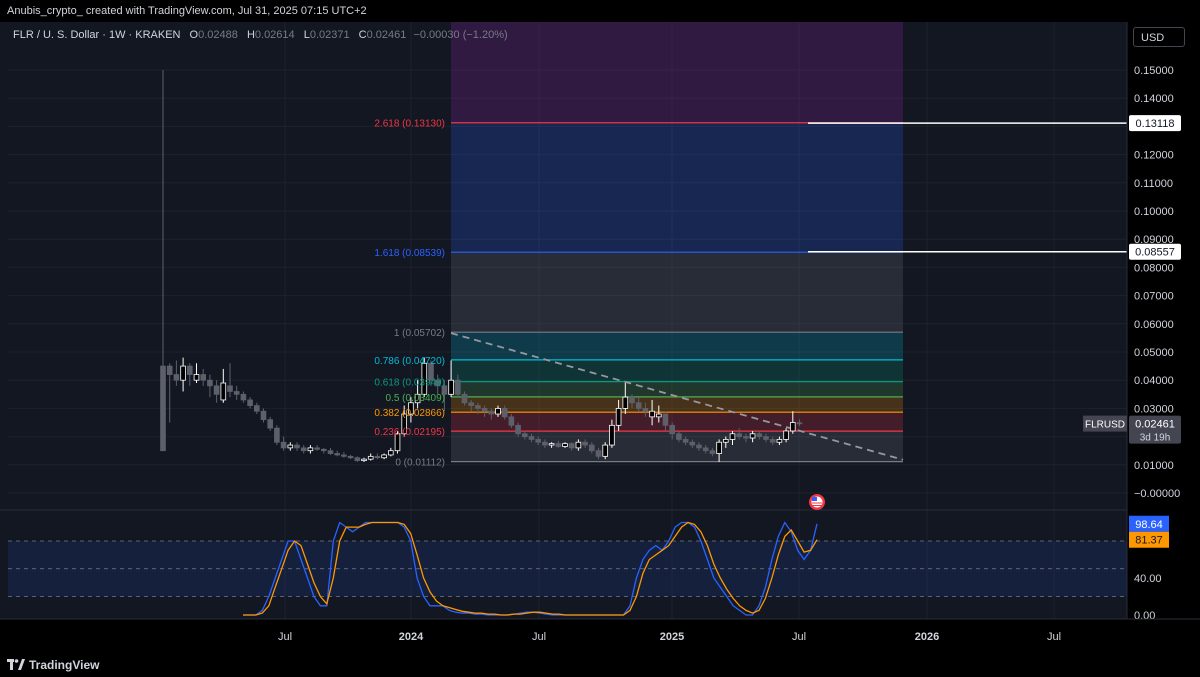 This screenshot has width=1200, height=677. I want to click on price-marker-label: 0.13118, so click(1155, 124).